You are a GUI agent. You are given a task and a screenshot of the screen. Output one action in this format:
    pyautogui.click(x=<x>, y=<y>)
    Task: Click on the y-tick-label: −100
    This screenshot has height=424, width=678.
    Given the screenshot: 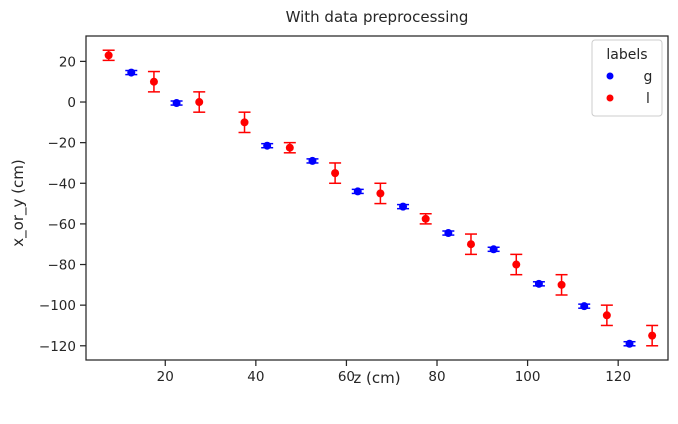 What is the action you would take?
    pyautogui.click(x=57, y=306)
    